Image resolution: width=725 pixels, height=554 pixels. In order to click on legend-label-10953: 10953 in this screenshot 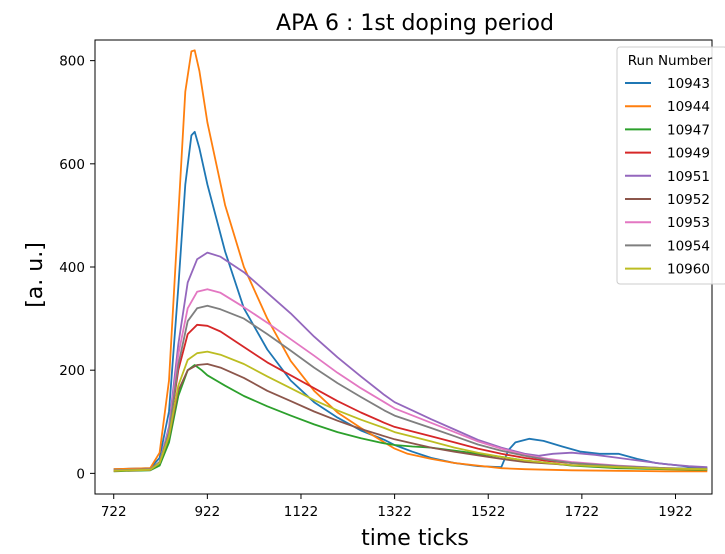, I will do `click(688, 223)`.